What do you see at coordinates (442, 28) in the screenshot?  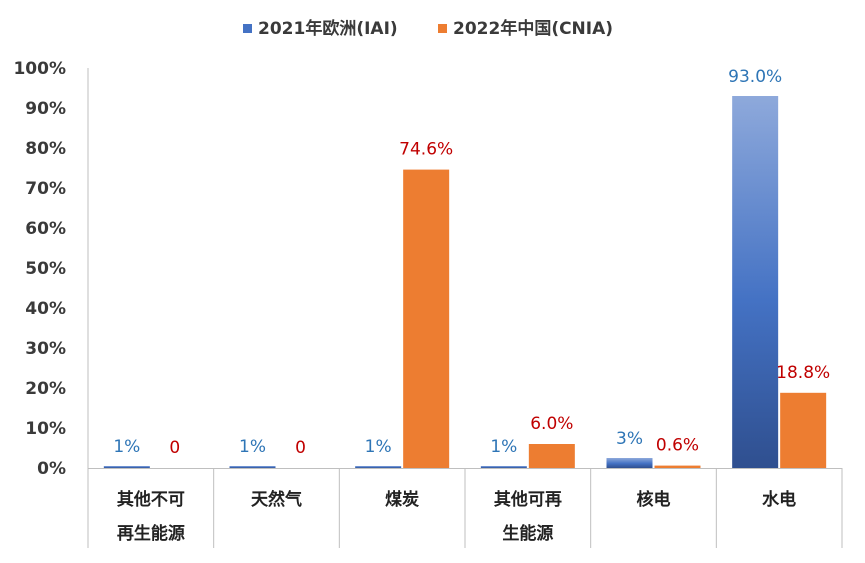 I see `legend-swatch-2022` at bounding box center [442, 28].